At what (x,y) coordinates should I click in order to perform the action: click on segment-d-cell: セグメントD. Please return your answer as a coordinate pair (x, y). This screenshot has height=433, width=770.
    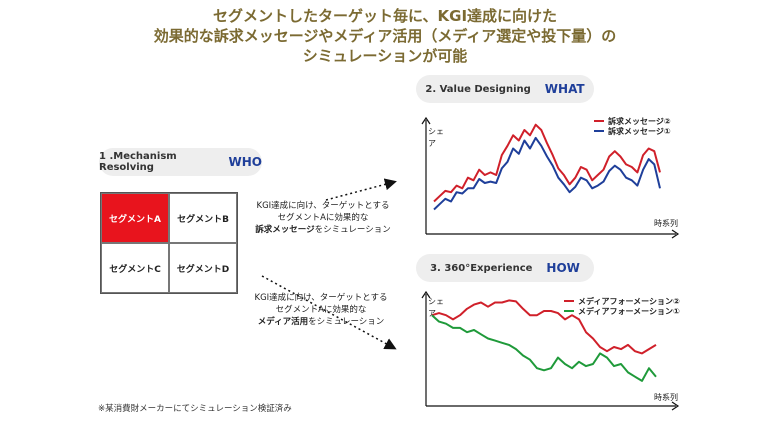
    Looking at the image, I should click on (203, 268).